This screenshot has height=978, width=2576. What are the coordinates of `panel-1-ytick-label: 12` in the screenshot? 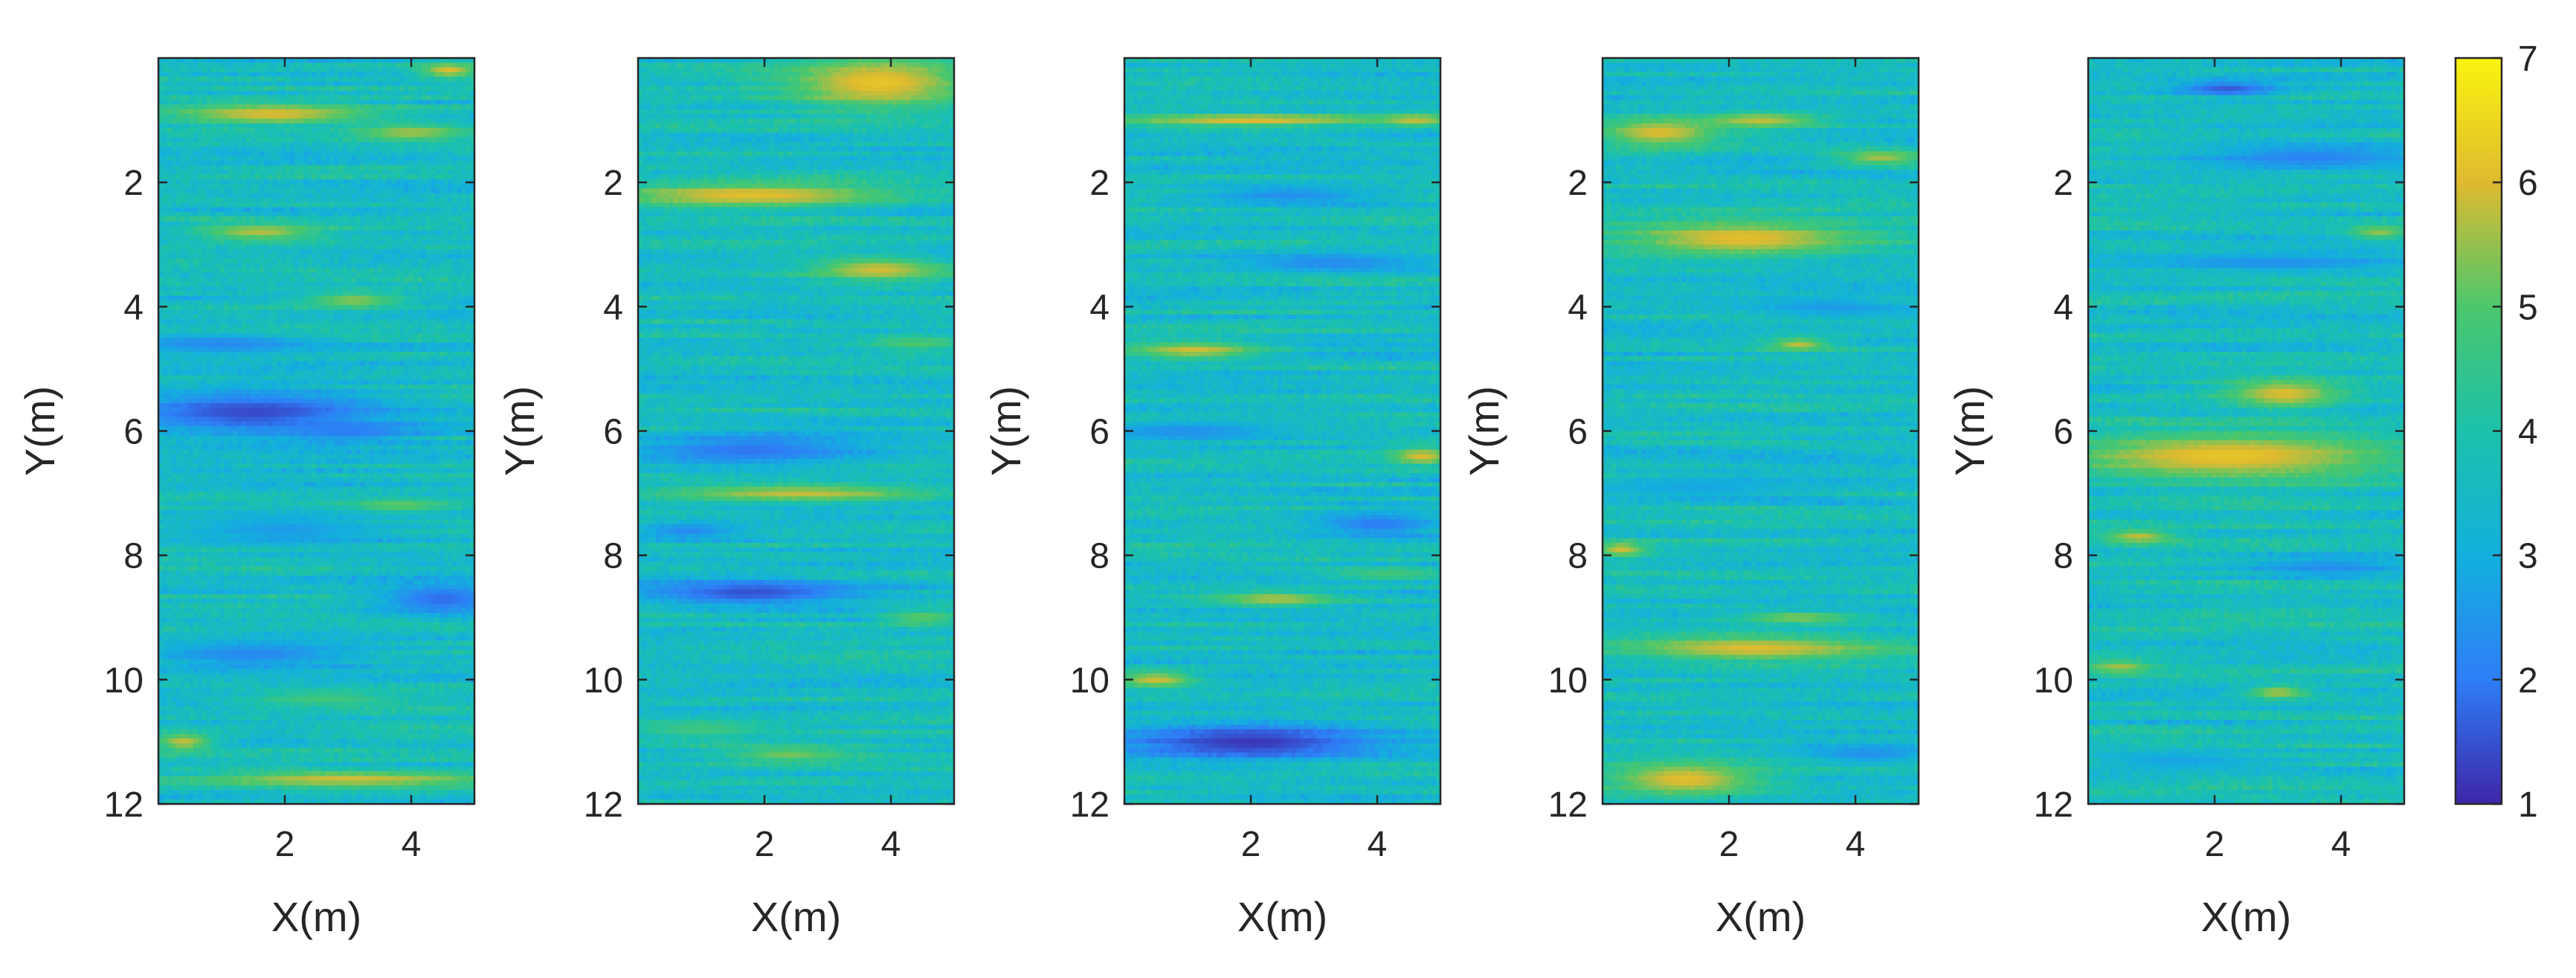 It's located at (124, 805).